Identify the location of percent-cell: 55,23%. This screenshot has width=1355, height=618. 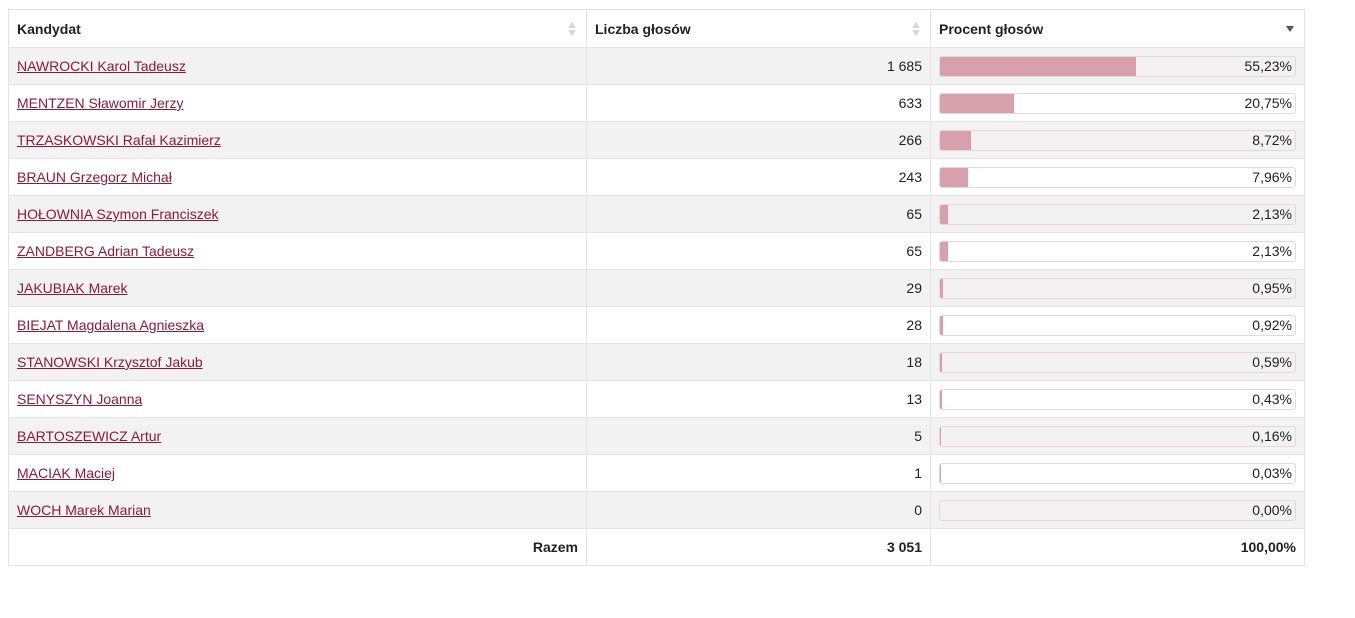
(1118, 66).